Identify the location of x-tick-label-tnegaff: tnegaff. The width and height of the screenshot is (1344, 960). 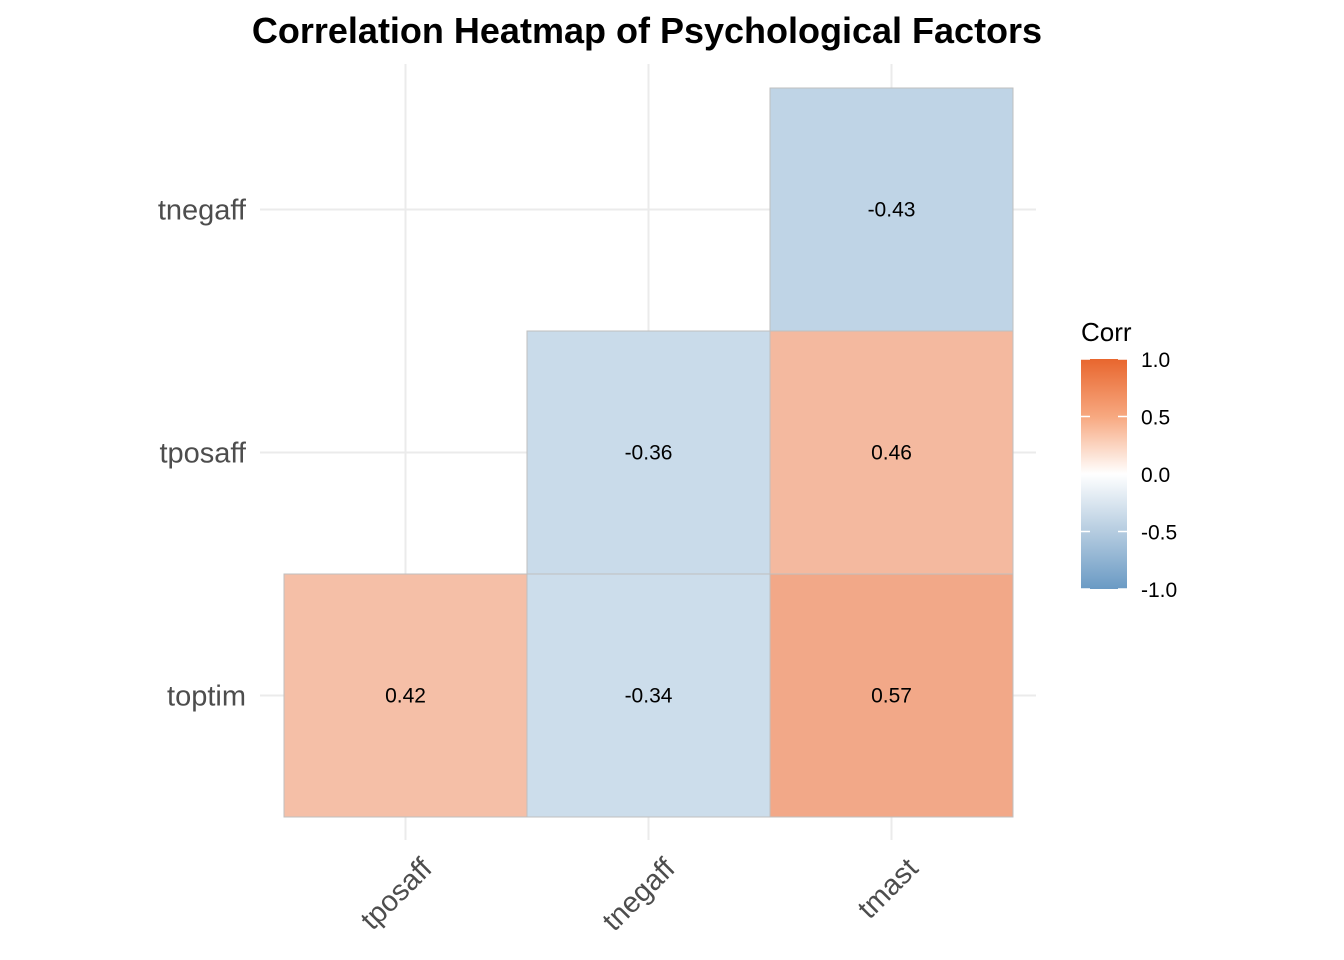
(640, 895).